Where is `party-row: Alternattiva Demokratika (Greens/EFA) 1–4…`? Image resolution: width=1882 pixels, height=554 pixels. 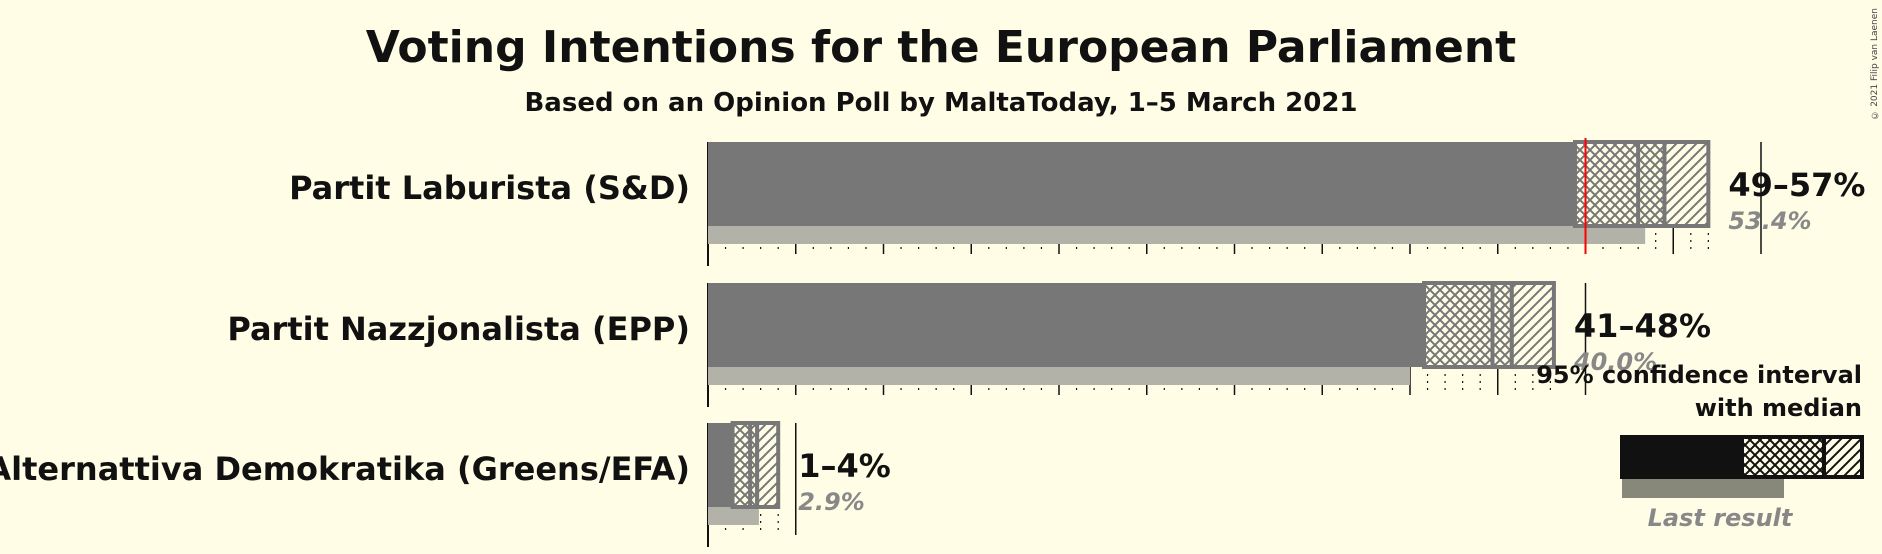 party-row: Alternattiva Demokratika (Greens/EFA) 1–4… is located at coordinates (445, 484).